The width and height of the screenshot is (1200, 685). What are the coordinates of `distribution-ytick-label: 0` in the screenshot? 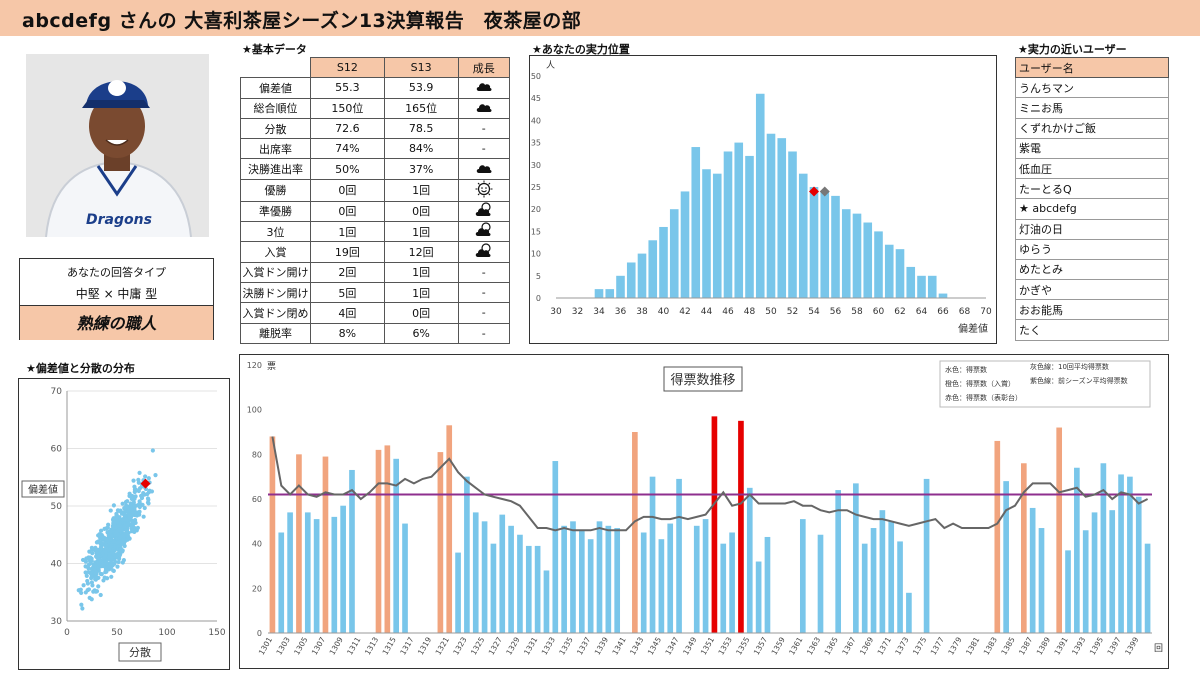 It's located at (538, 298).